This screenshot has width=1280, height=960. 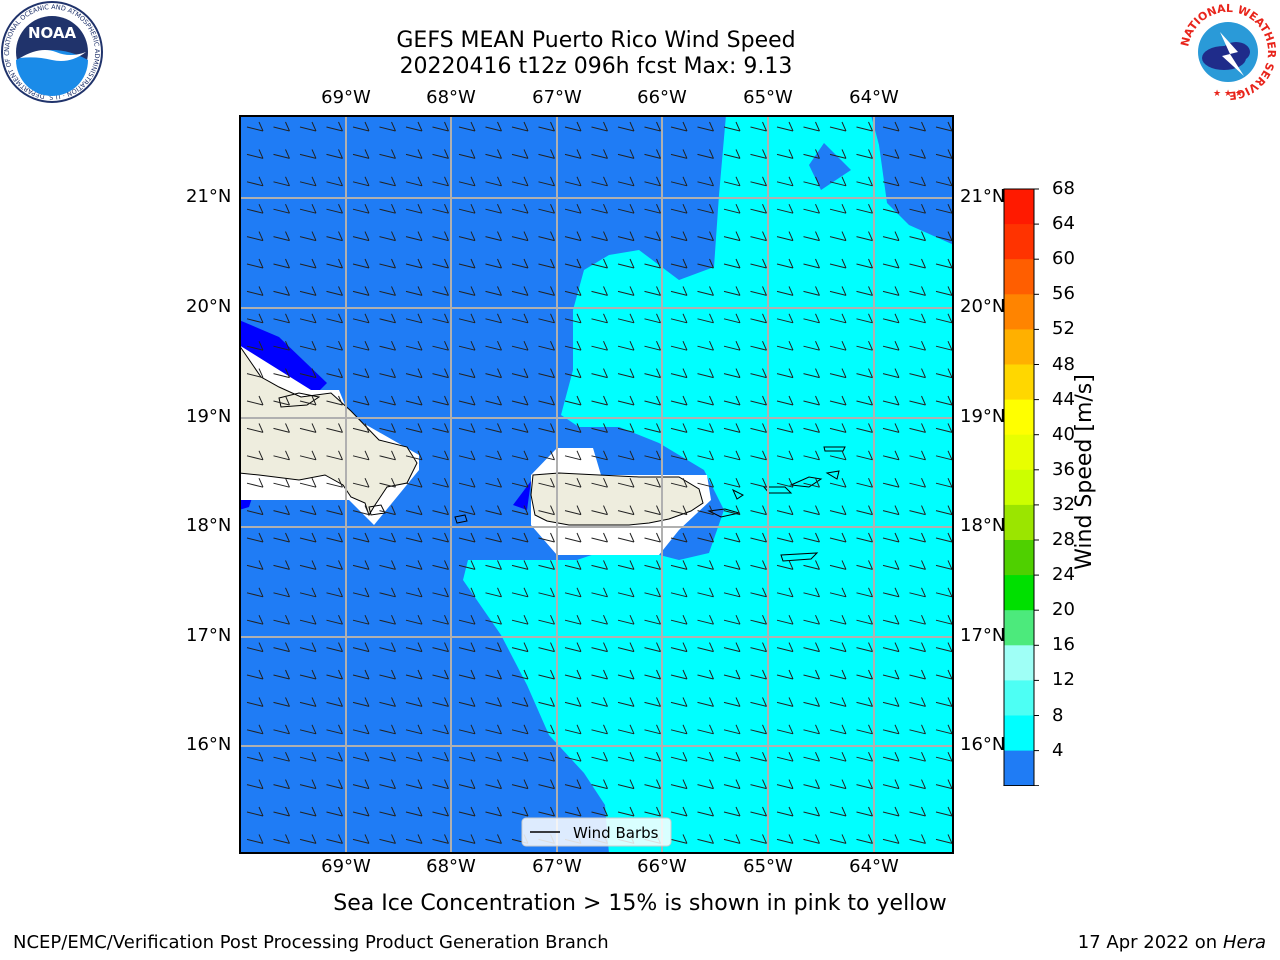 I want to click on lat-label-right: 18°N, so click(x=983, y=525).